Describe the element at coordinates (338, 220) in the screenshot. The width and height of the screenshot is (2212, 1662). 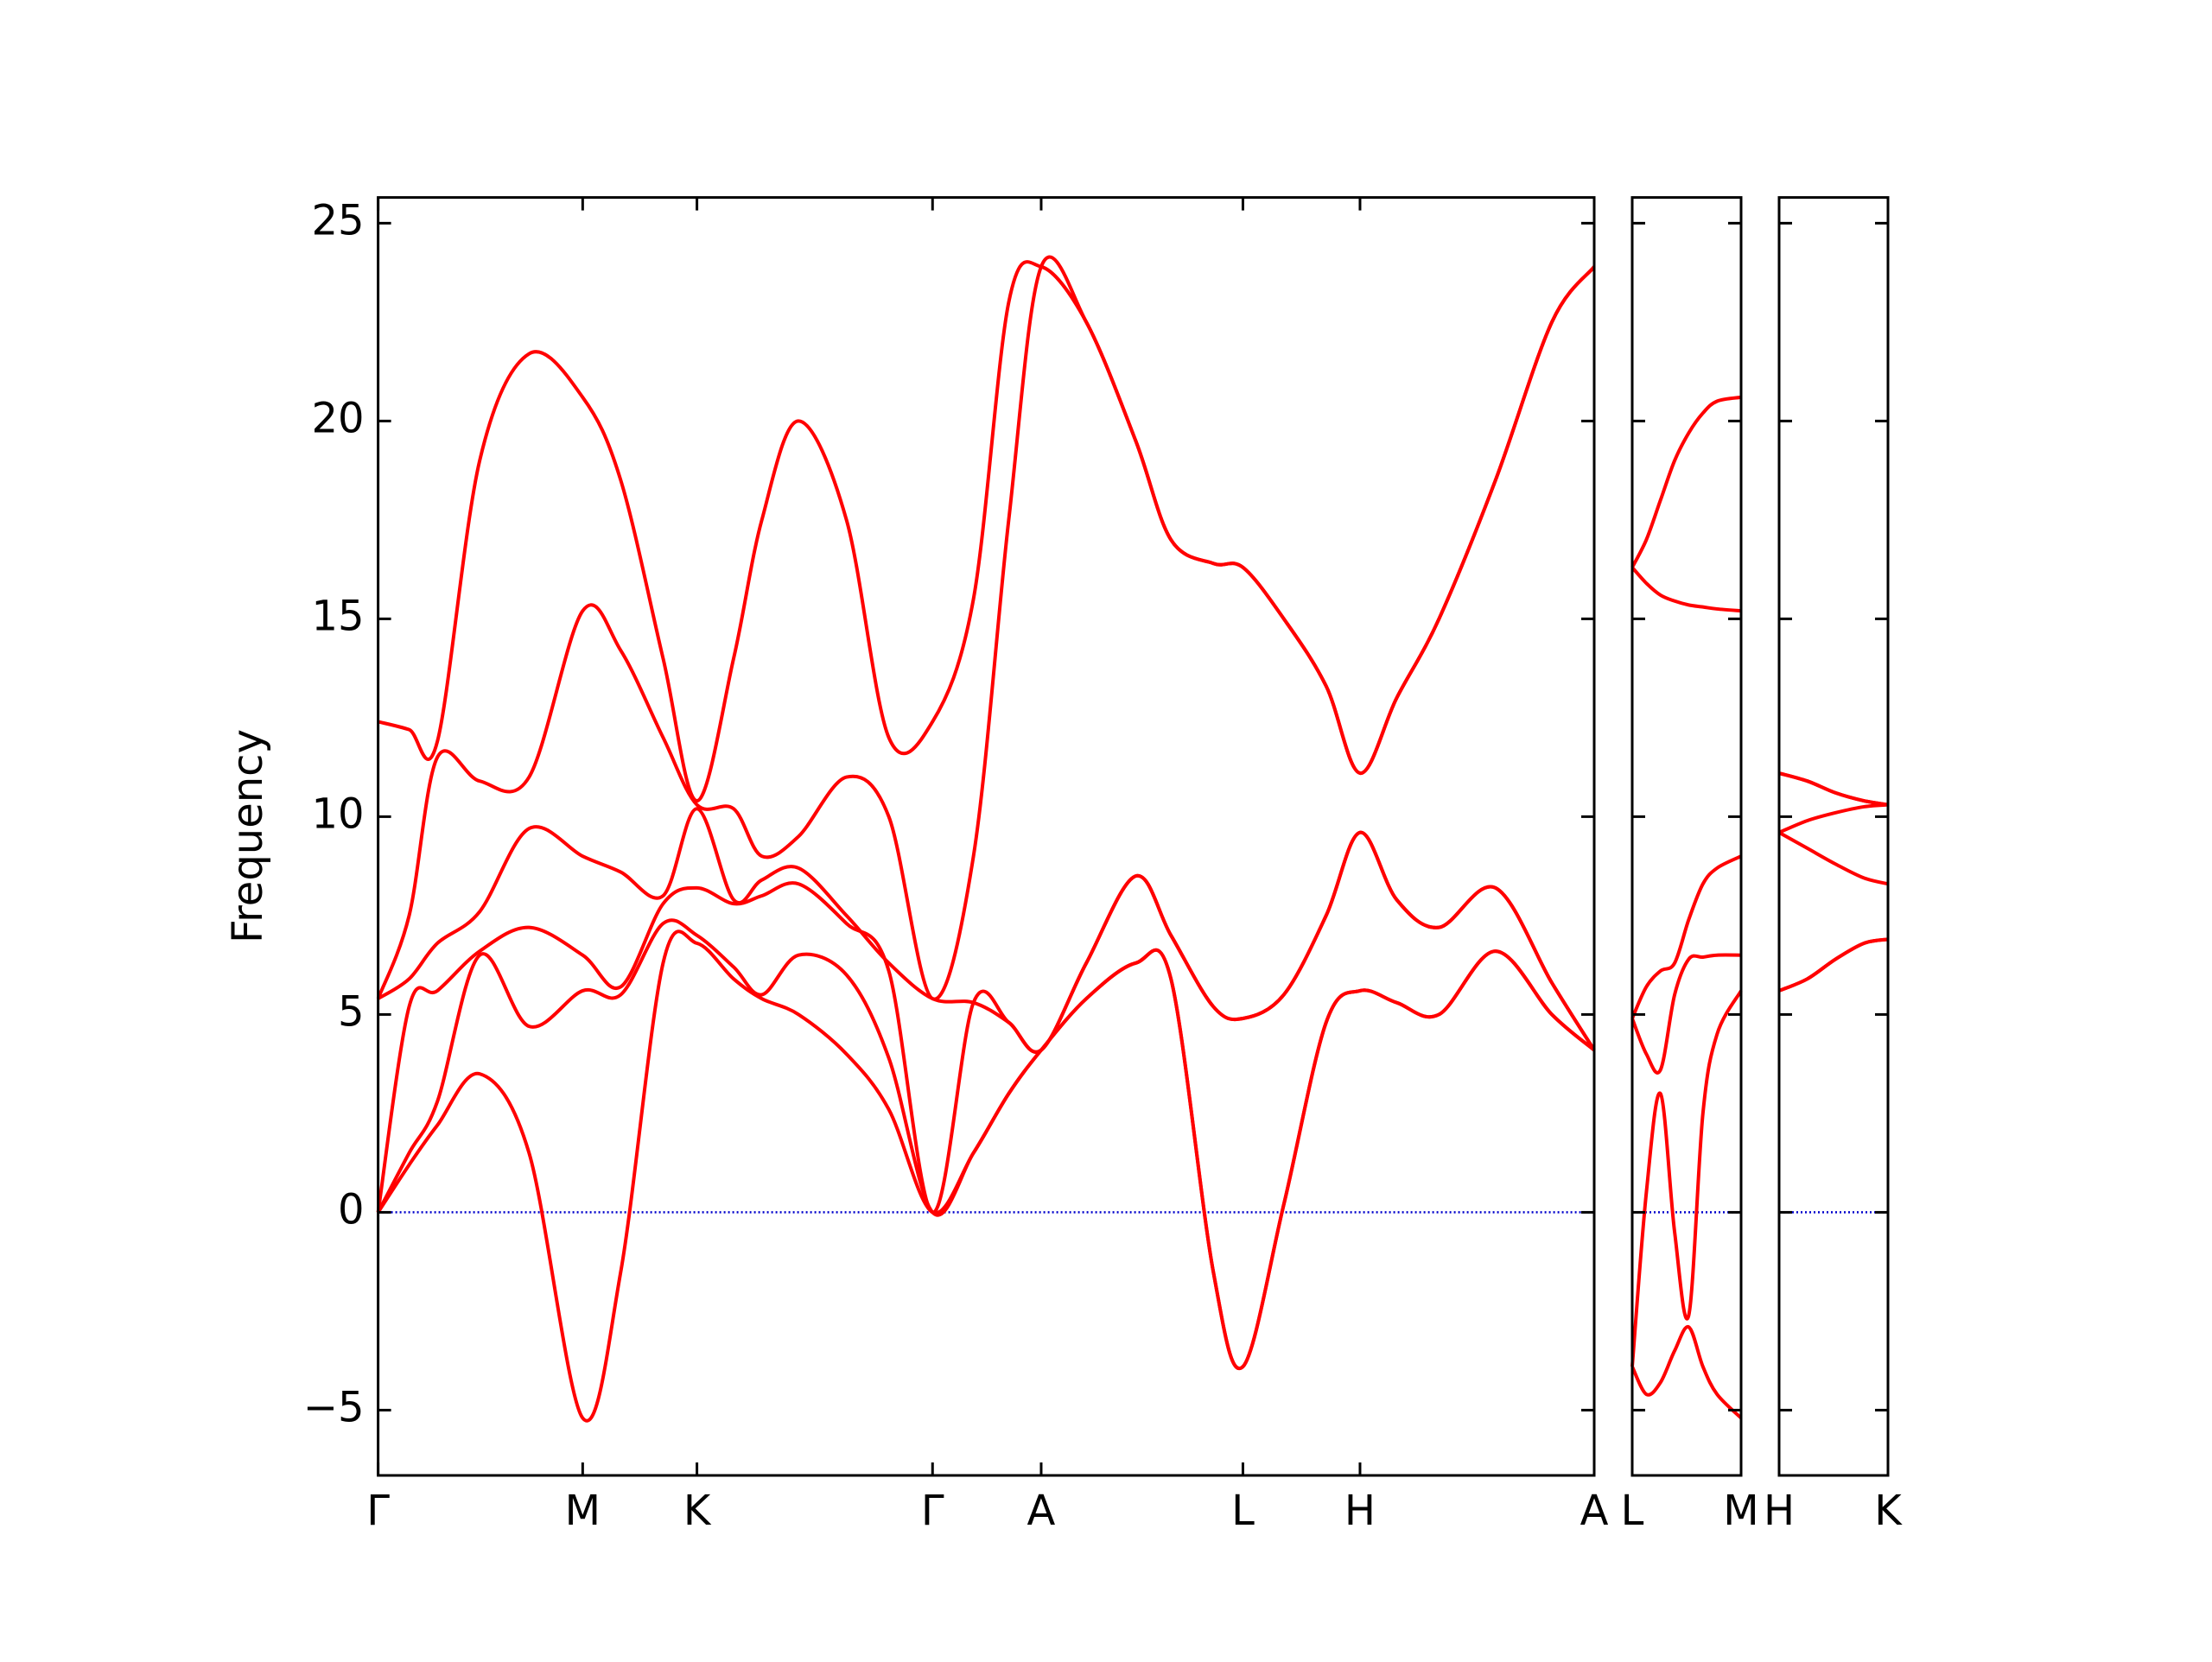
I see `y-tick-label: 25` at that location.